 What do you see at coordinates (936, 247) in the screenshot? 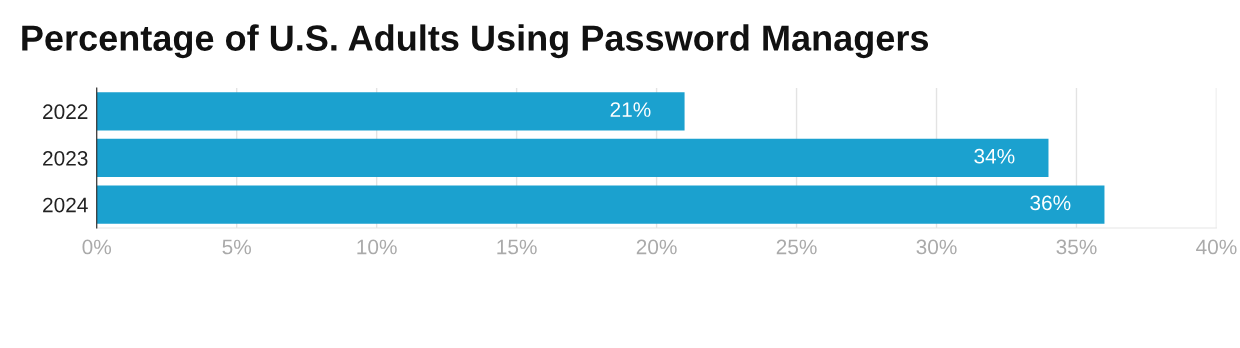
I see `x-tick-label: 30%` at bounding box center [936, 247].